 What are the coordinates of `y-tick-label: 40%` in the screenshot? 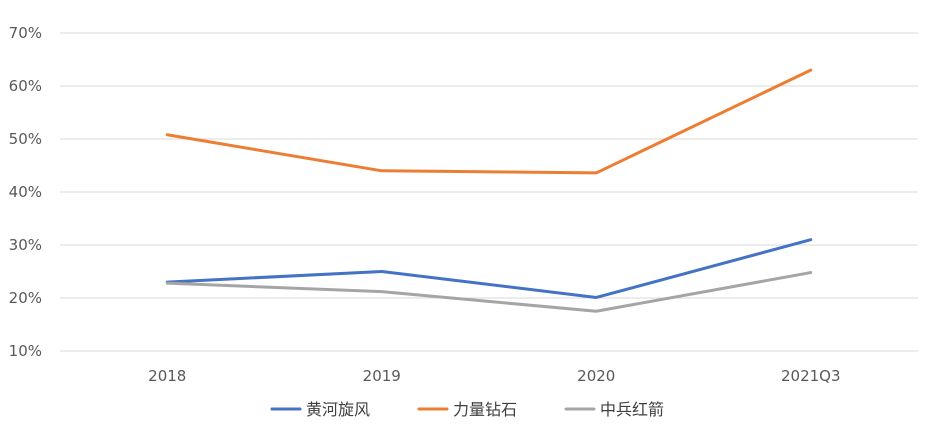 It's located at (25, 192).